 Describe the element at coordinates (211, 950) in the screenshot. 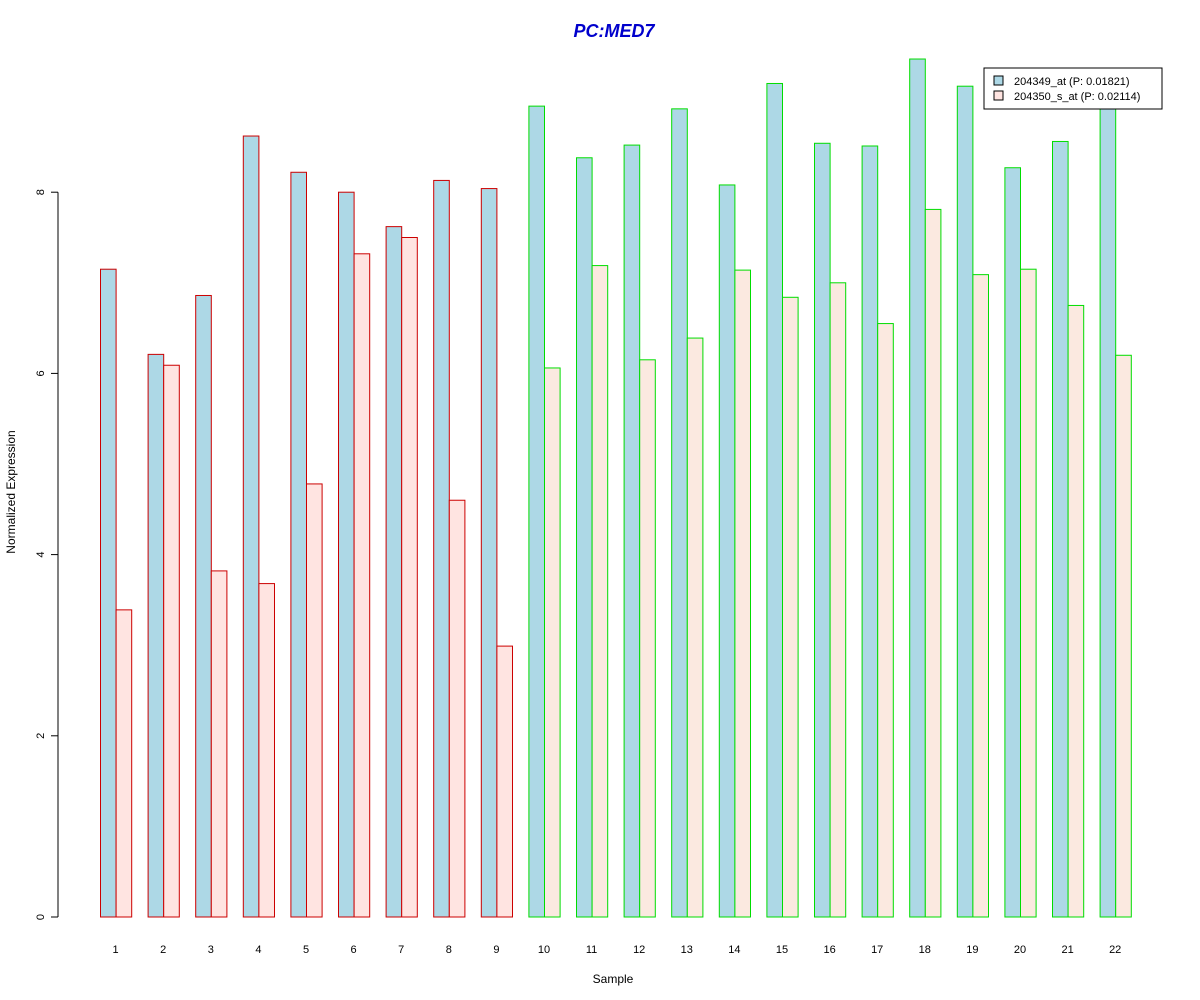

I see `x-tick-label: 3` at that location.